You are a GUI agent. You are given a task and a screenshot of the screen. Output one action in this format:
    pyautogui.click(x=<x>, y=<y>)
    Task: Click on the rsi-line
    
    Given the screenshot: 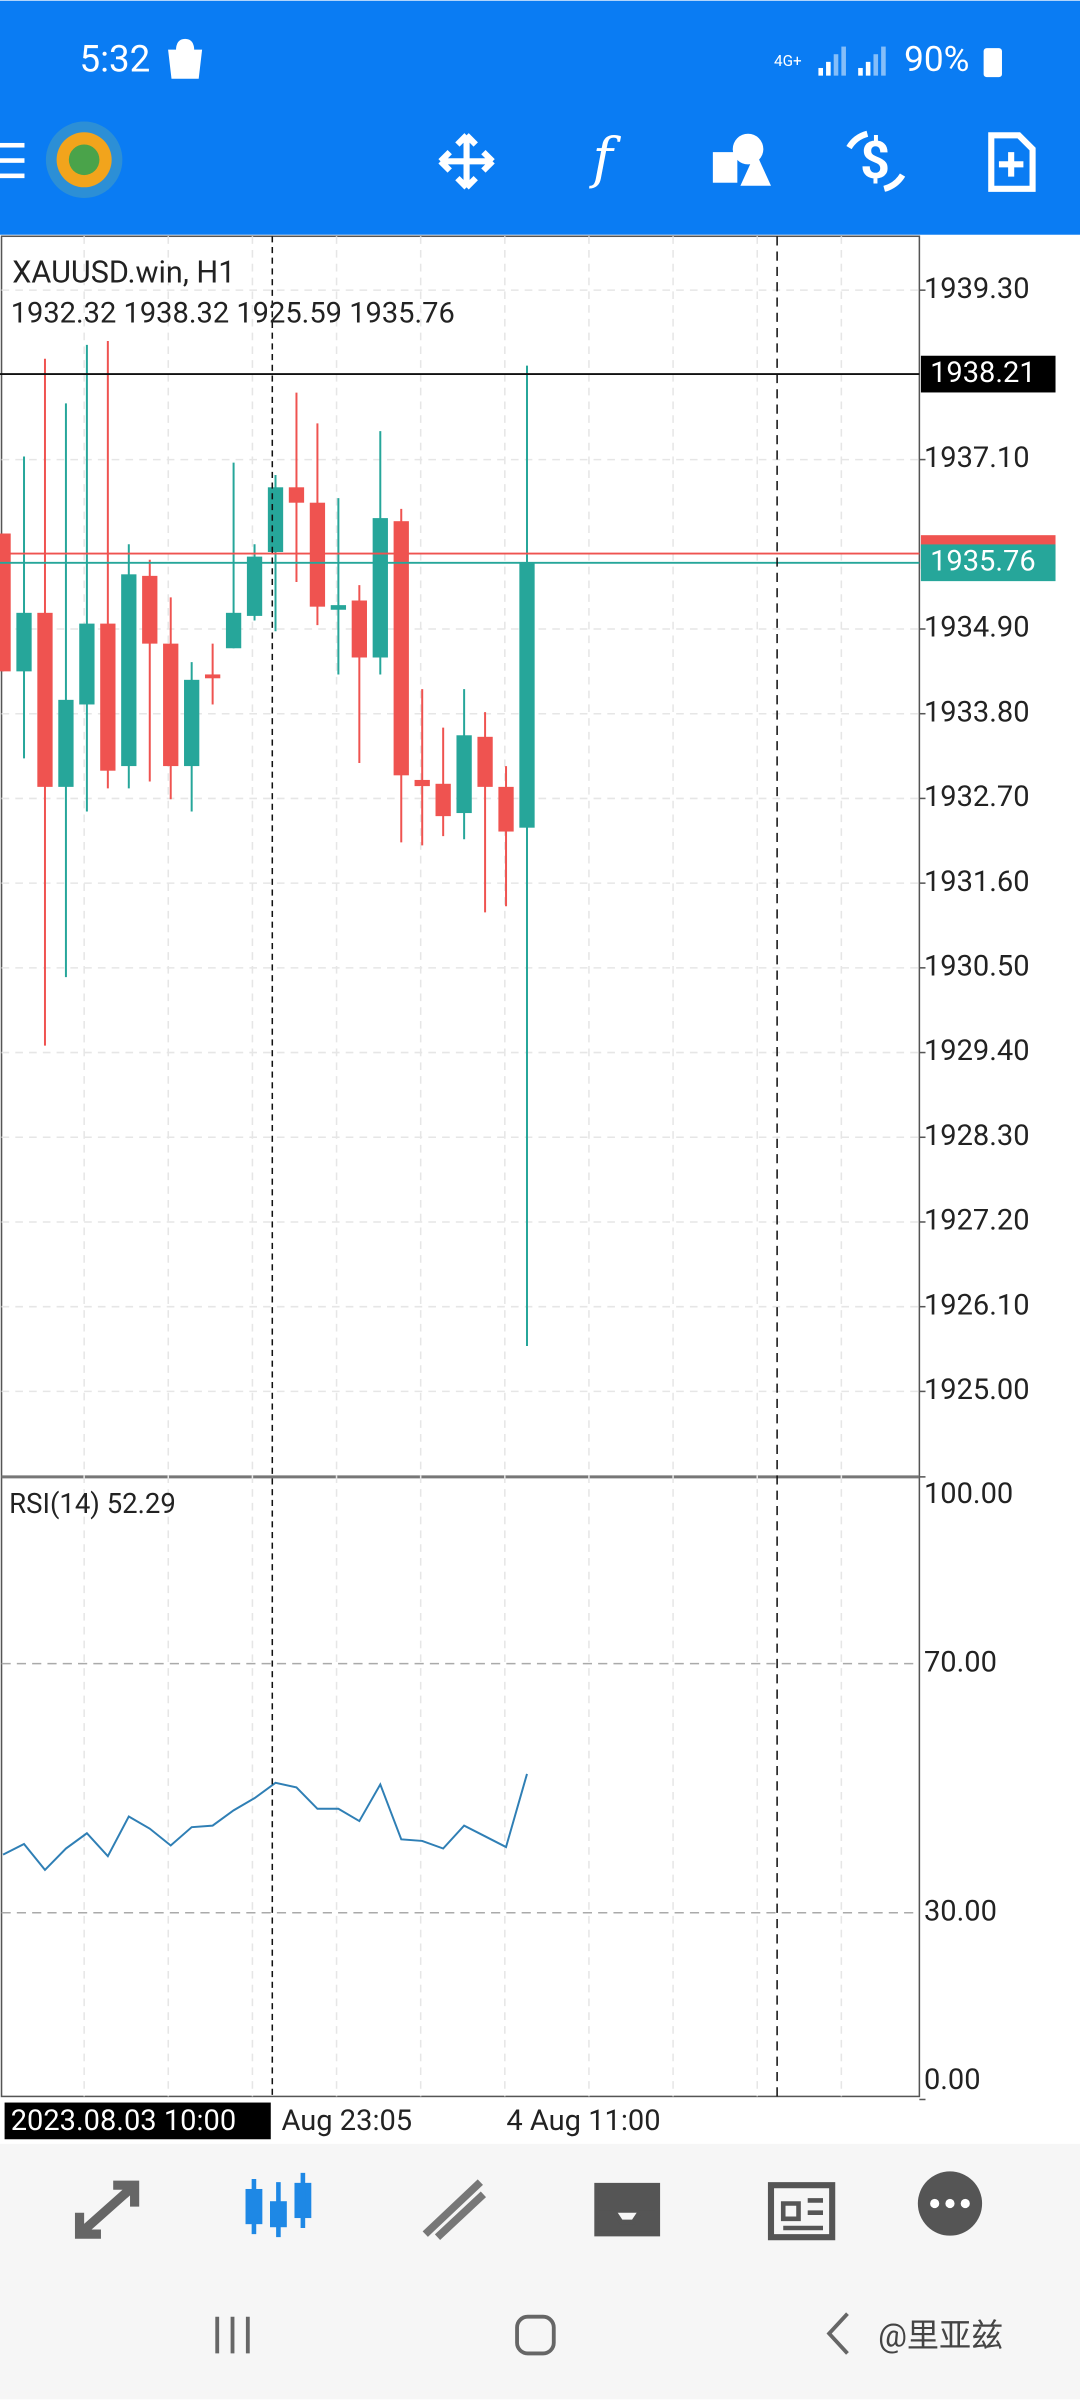 What is the action you would take?
    pyautogui.click(x=265, y=1822)
    